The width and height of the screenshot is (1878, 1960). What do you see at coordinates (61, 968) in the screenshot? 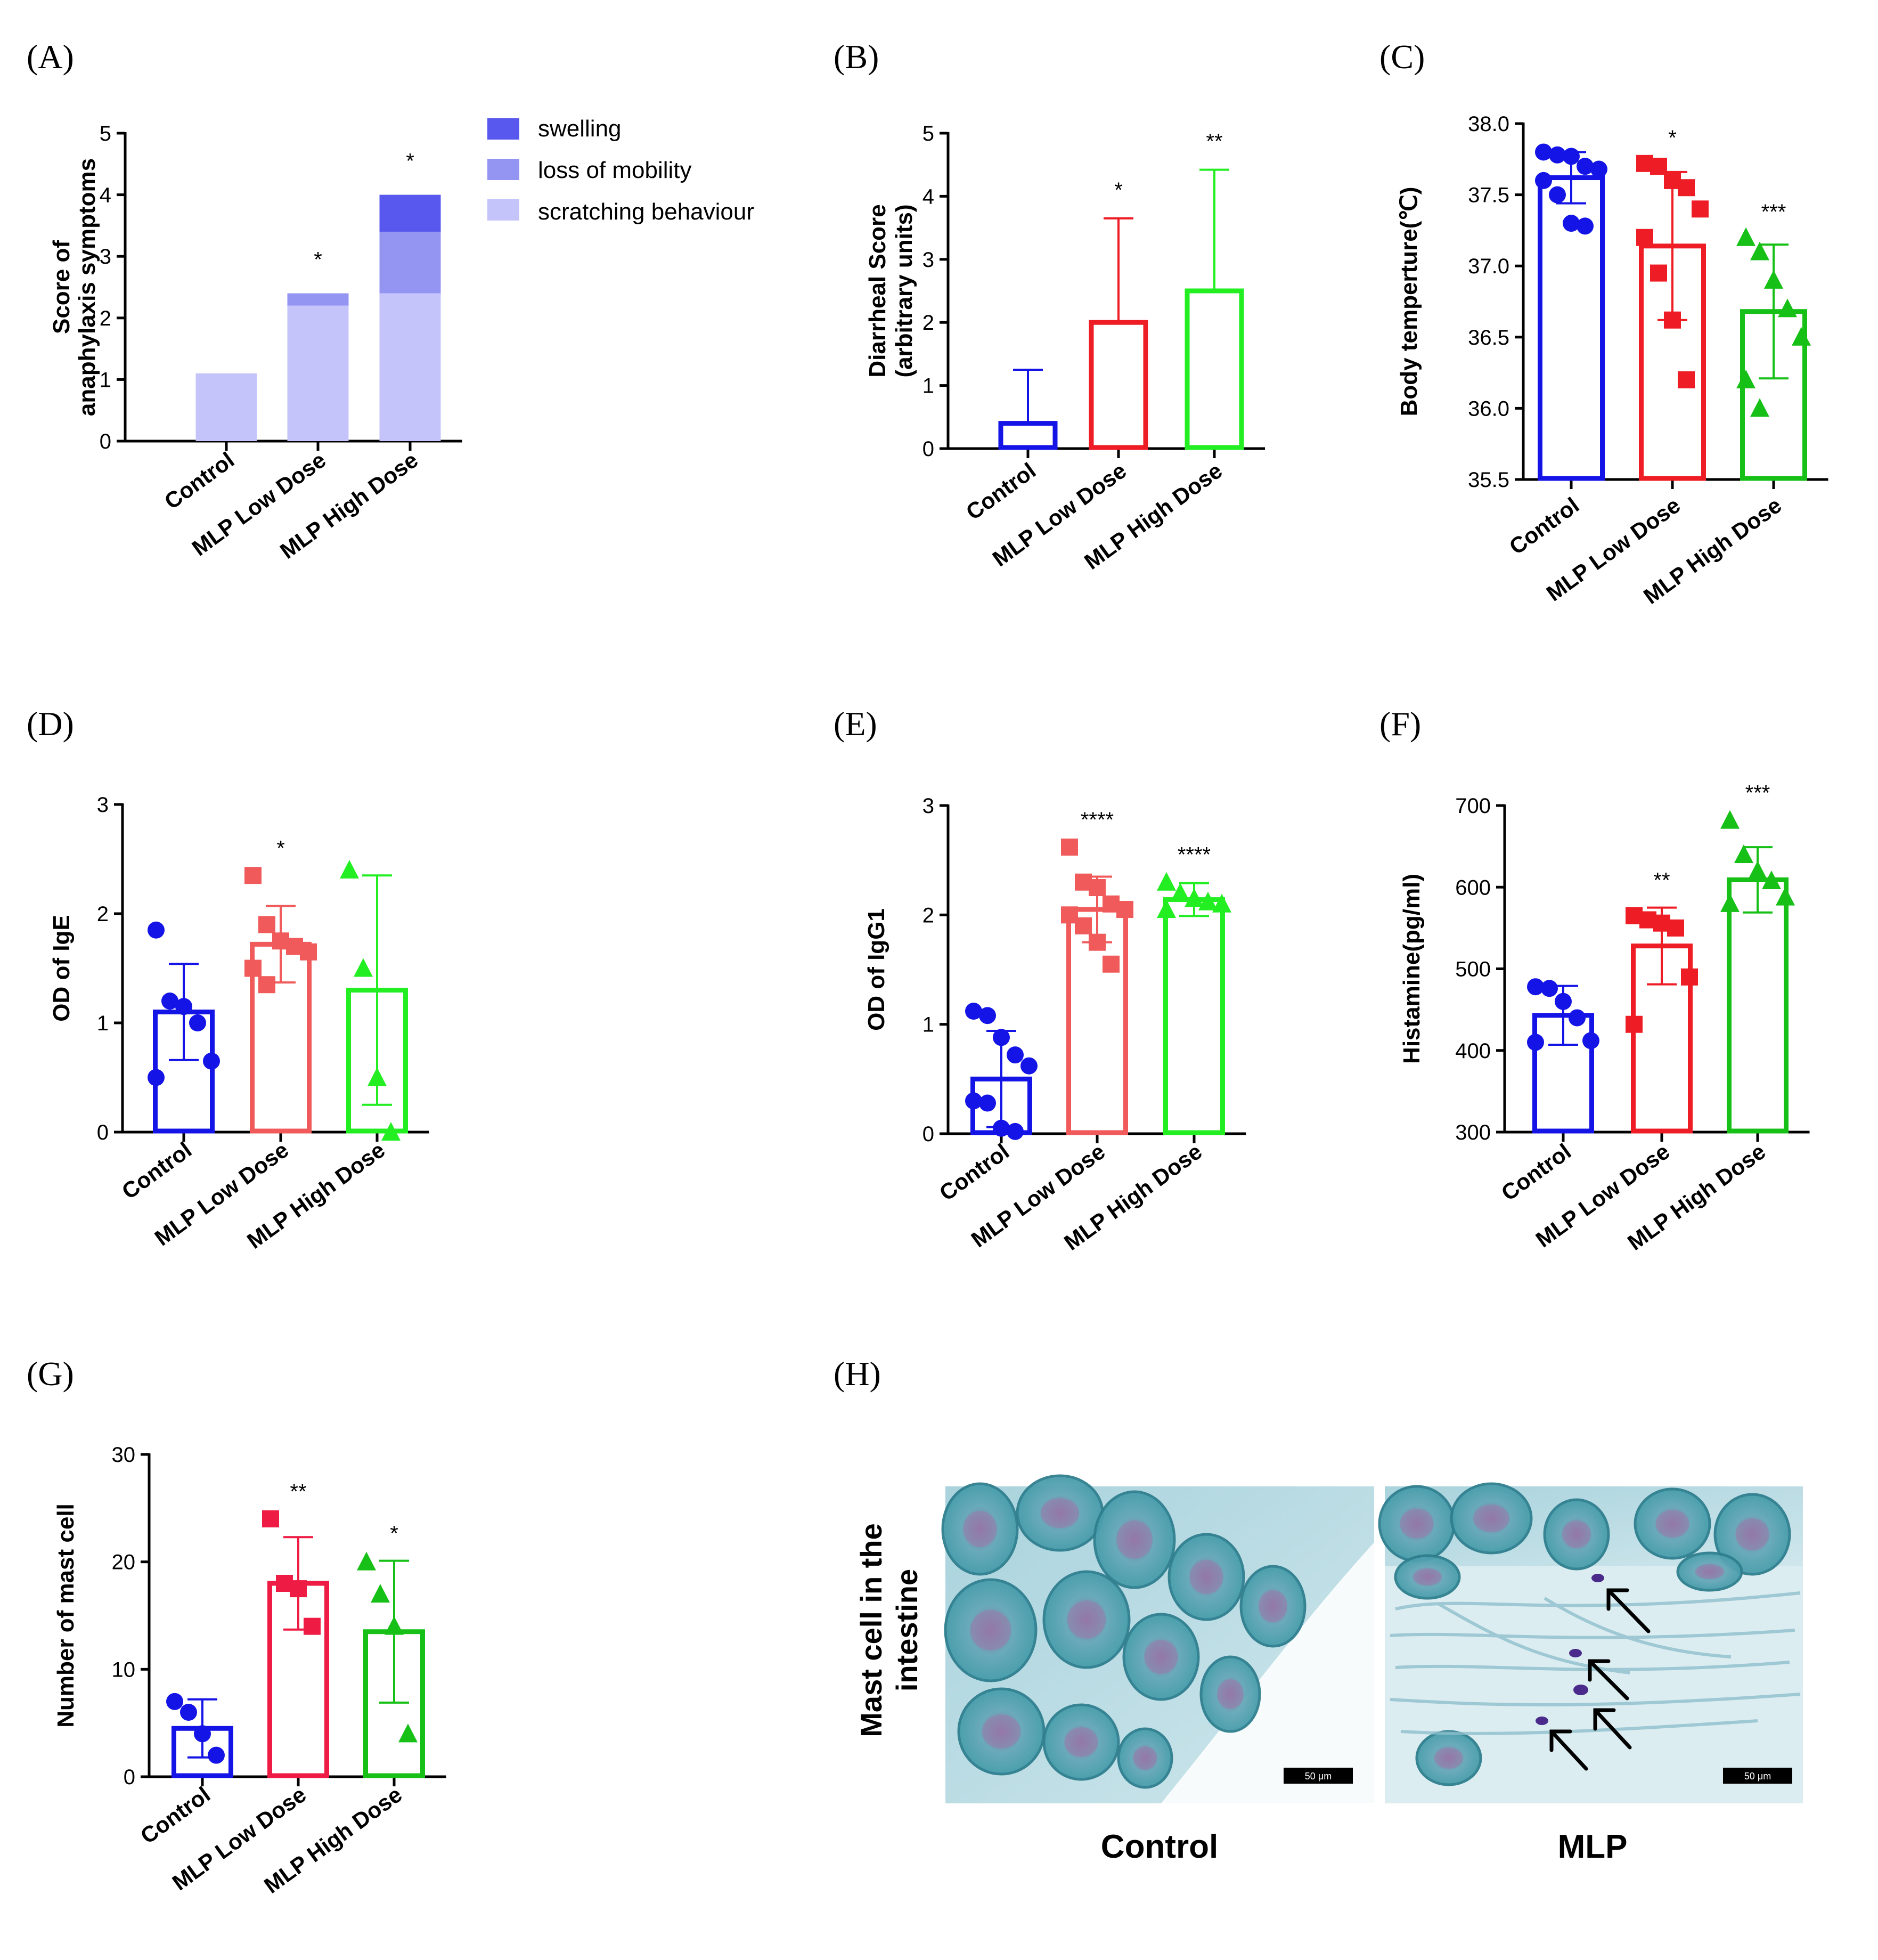
I see `y-axis-label: OD of IgE` at bounding box center [61, 968].